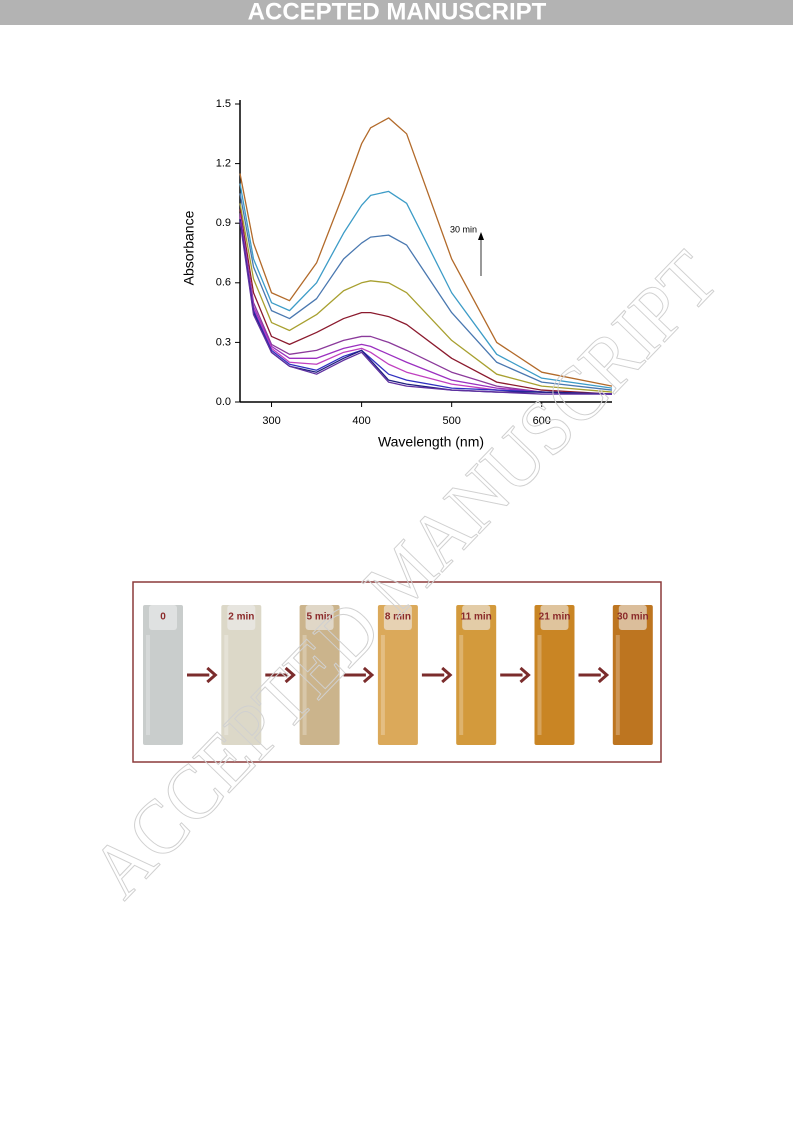 This screenshot has width=793, height=1121. Describe the element at coordinates (271, 421) in the screenshot. I see `x-tick-label: 300` at that location.